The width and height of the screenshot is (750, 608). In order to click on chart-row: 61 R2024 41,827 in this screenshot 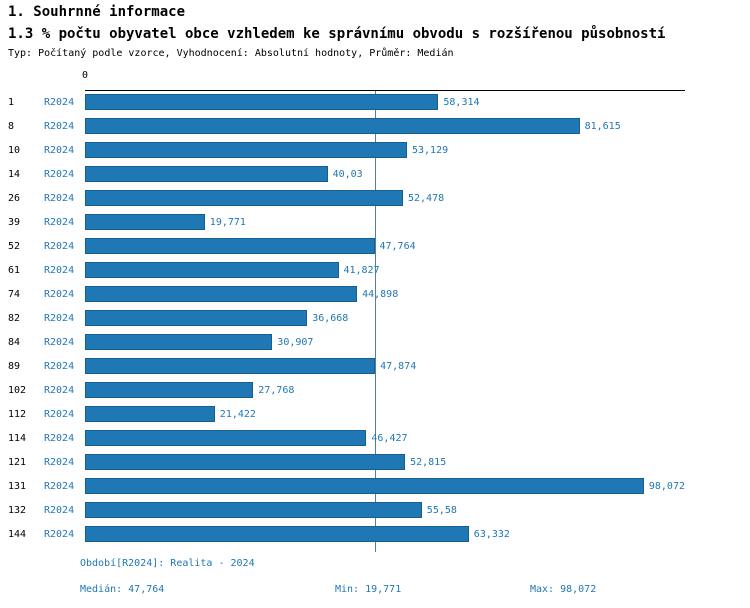, I will do `click(375, 270)`.